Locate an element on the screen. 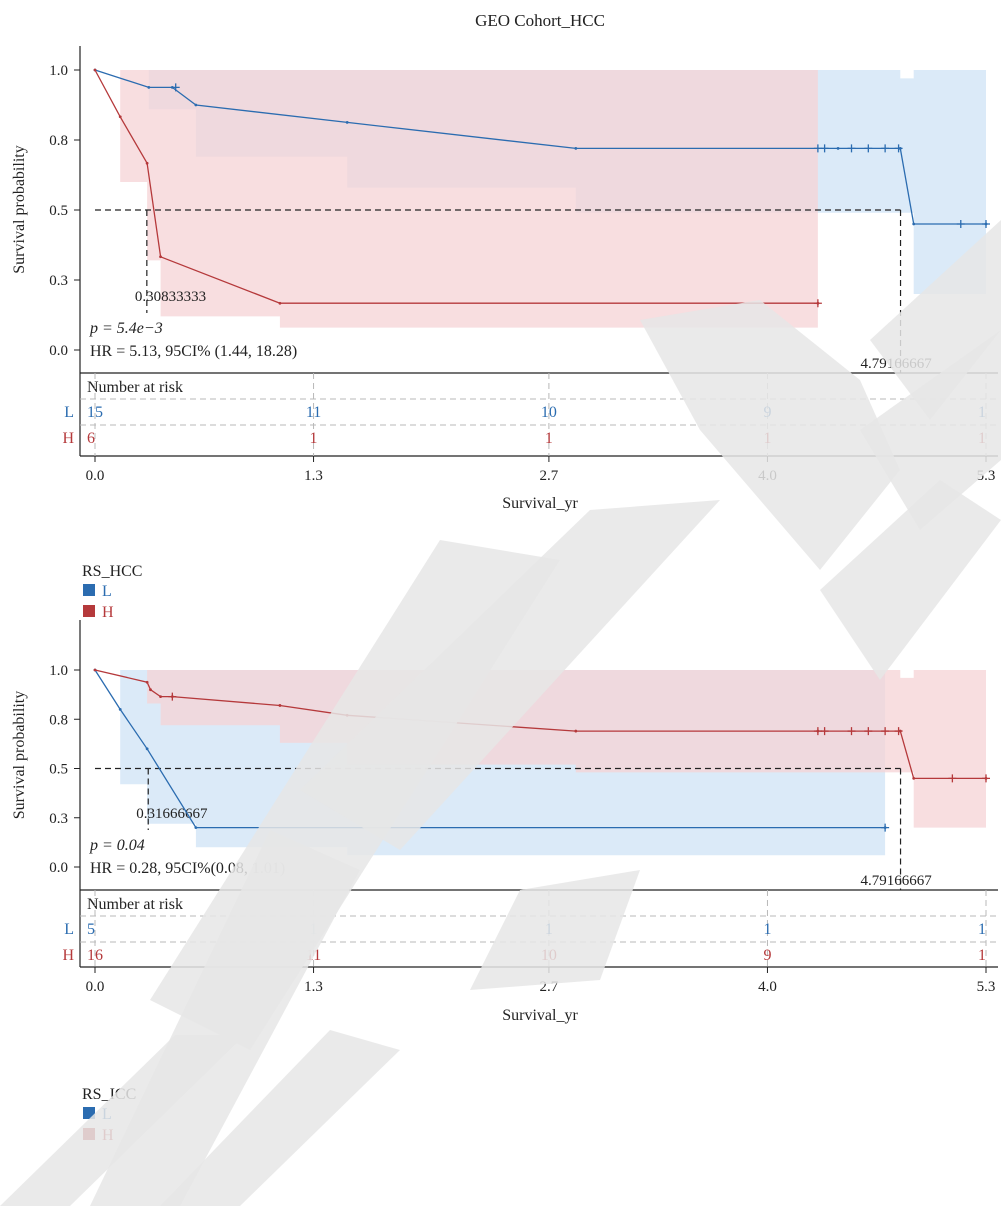 The height and width of the screenshot is (1206, 1001). hazard-ratio-label: HR = 5.13, 95CI% (1.44, 18.28) is located at coordinates (193, 351).